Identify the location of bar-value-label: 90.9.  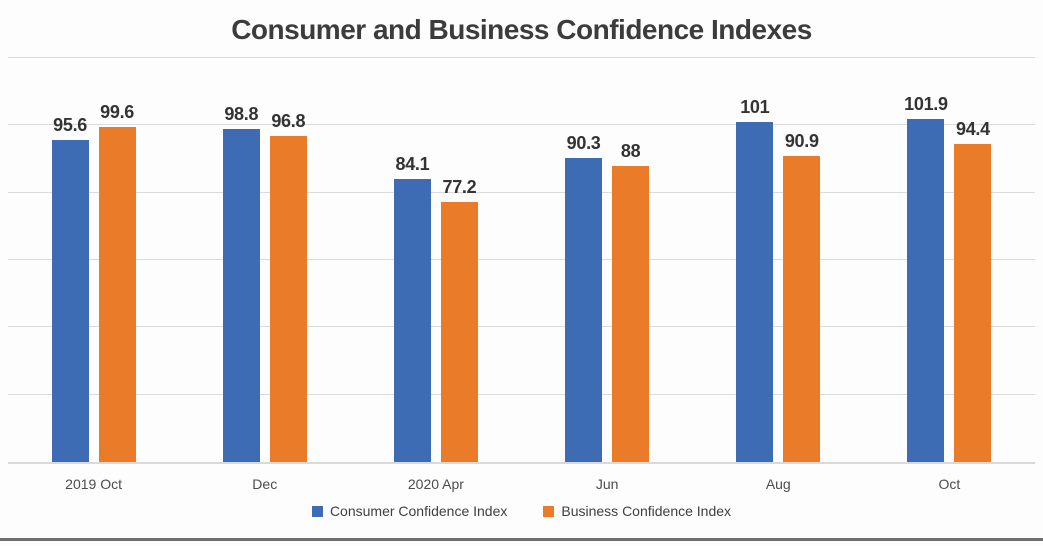
(801, 140).